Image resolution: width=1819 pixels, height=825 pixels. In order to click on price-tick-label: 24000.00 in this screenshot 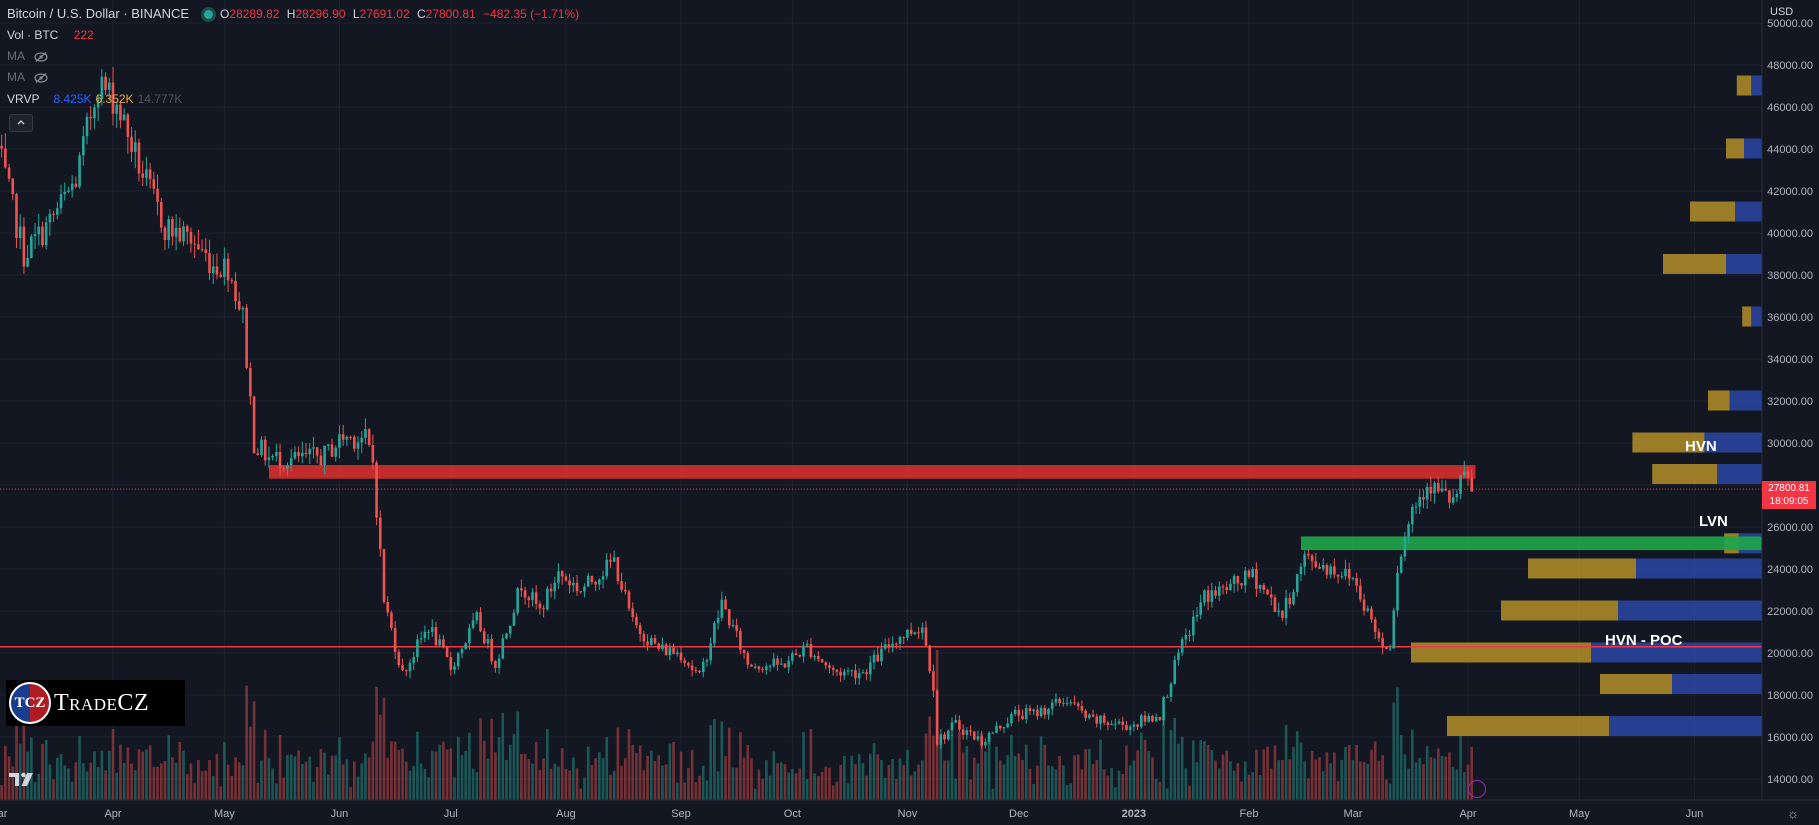, I will do `click(1790, 570)`.